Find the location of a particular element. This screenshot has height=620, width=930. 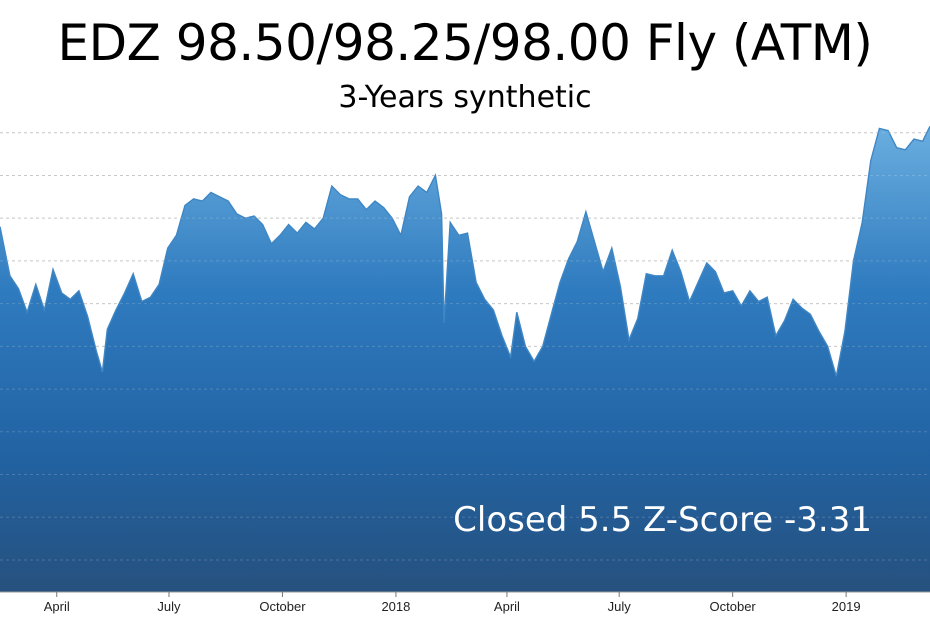

x-axis-ticks: April July October 2018 April July October 2019 is located at coordinates (465, 602).